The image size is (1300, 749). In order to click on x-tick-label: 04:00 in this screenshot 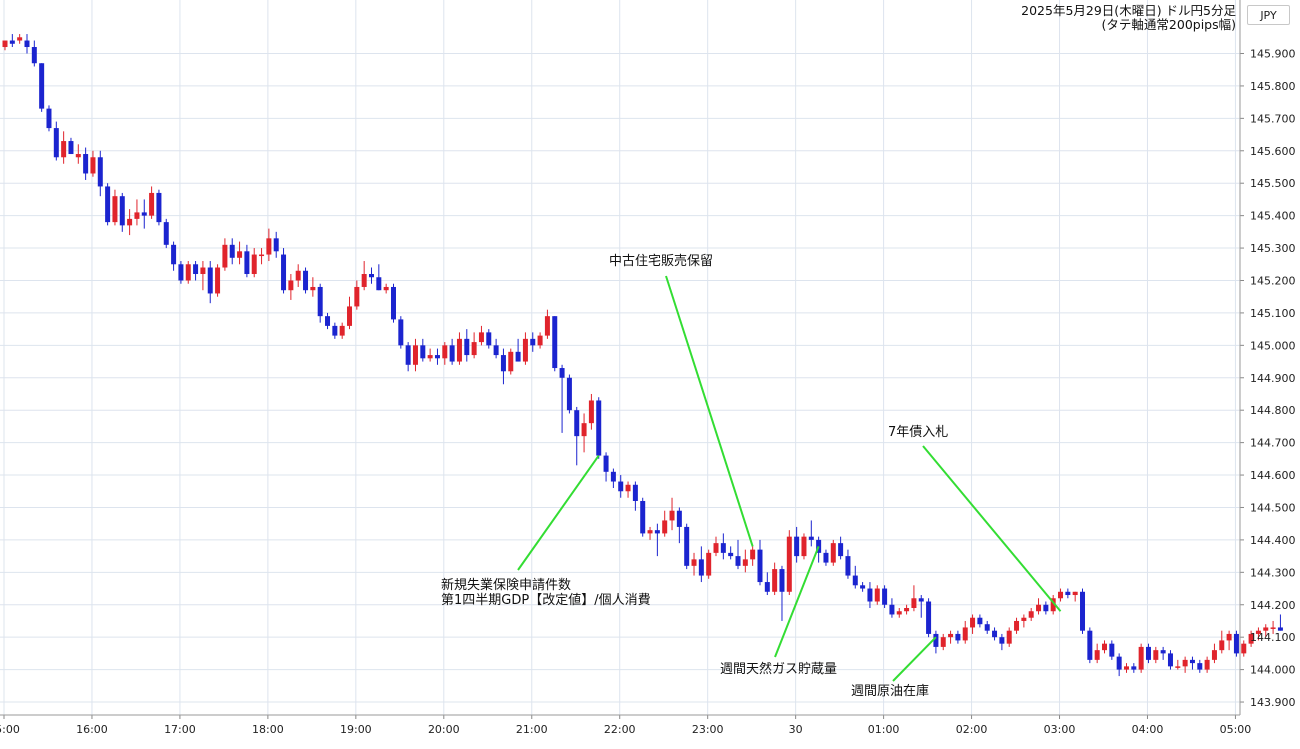, I will do `click(1148, 729)`.